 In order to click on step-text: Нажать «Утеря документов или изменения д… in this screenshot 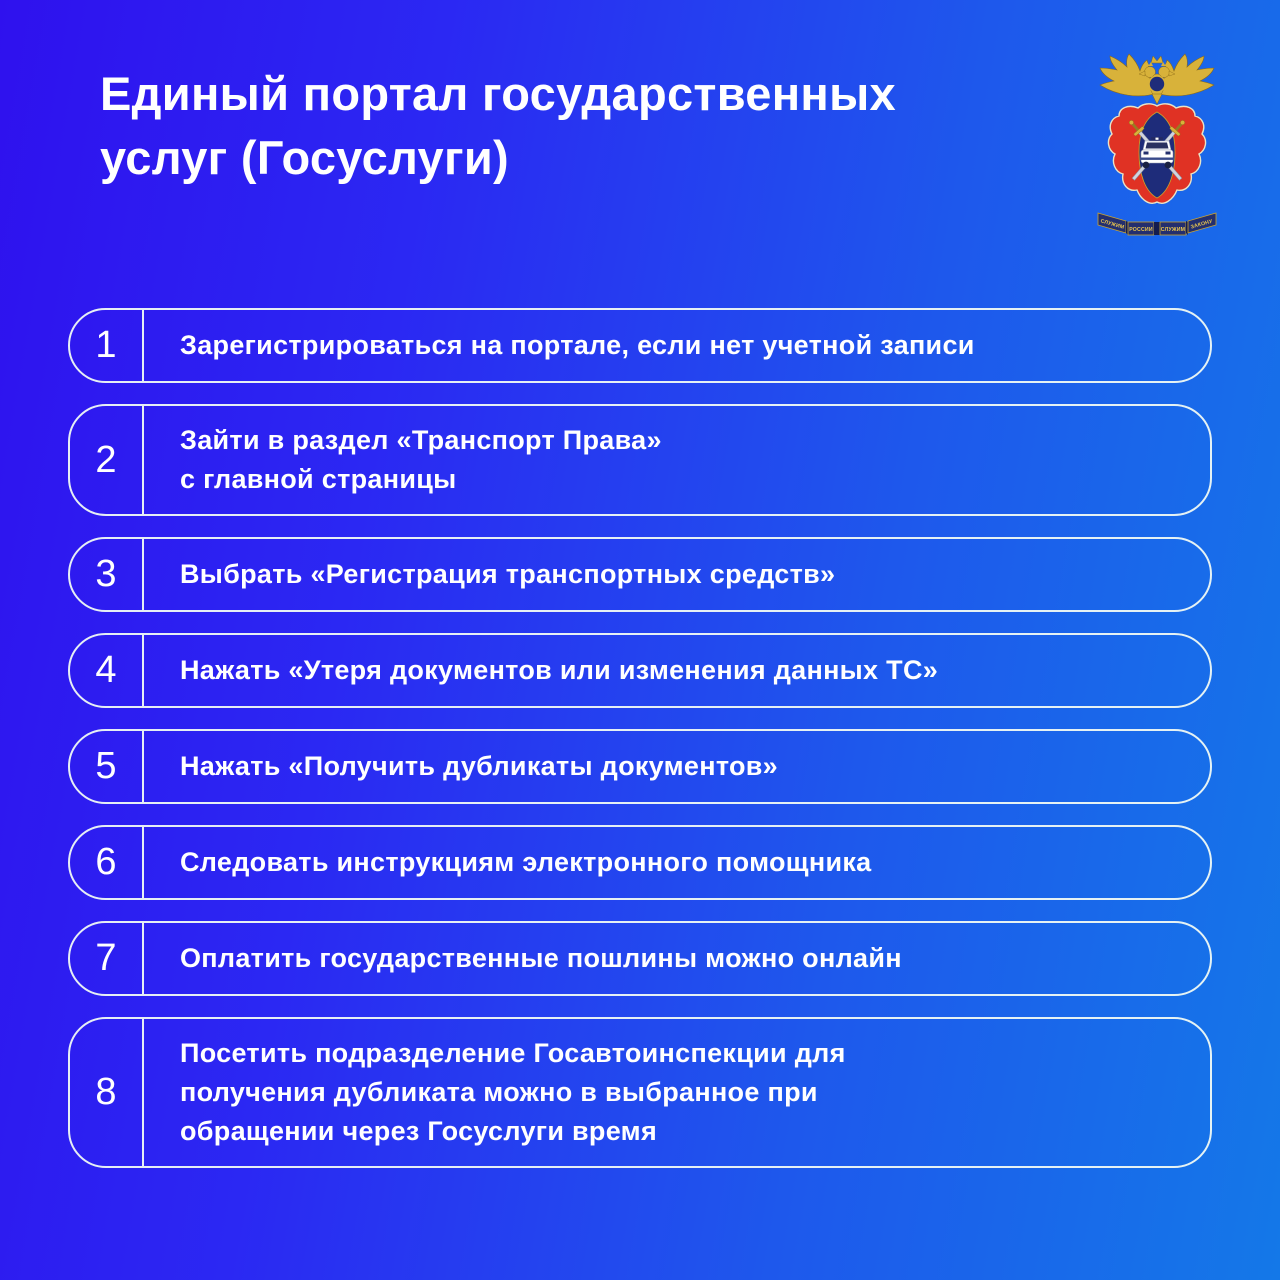, I will do `click(559, 670)`.